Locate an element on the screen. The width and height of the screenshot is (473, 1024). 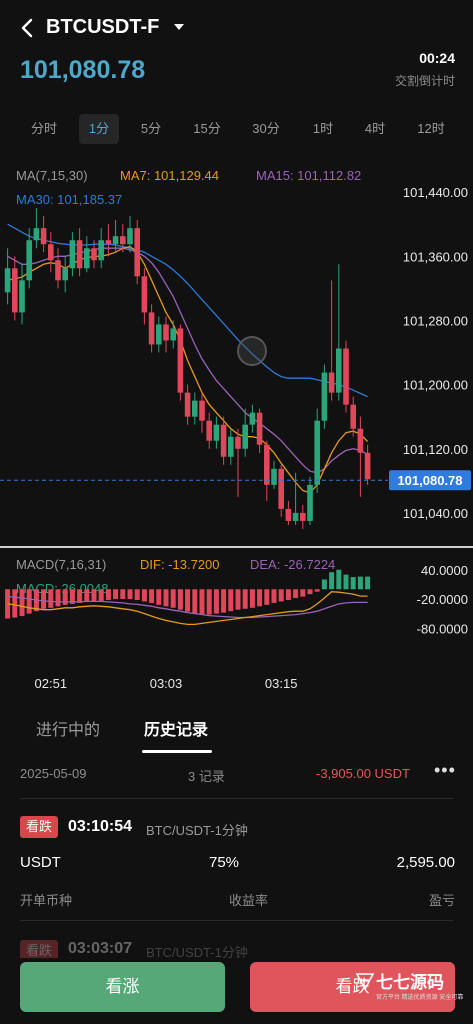
dea-line is located at coordinates (187, 607).